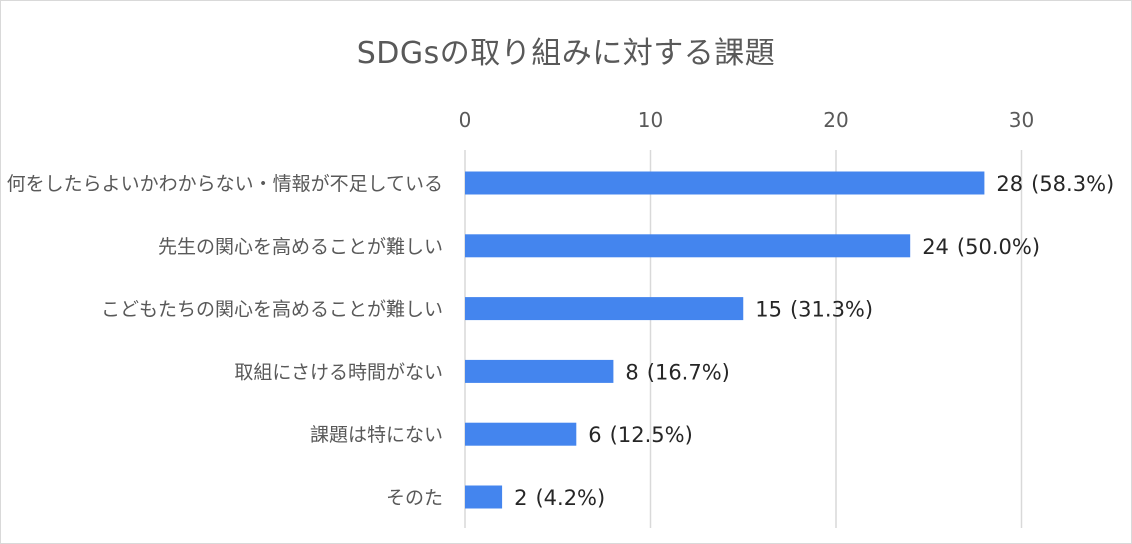 The width and height of the screenshot is (1132, 544). I want to click on data-label-percent: (4.2%), so click(570, 498).